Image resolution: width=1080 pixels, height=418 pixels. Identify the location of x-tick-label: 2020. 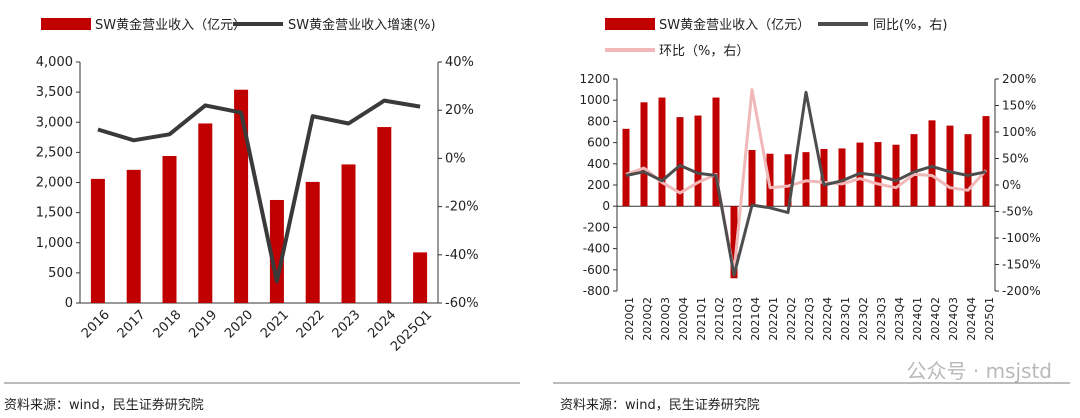
(239, 324).